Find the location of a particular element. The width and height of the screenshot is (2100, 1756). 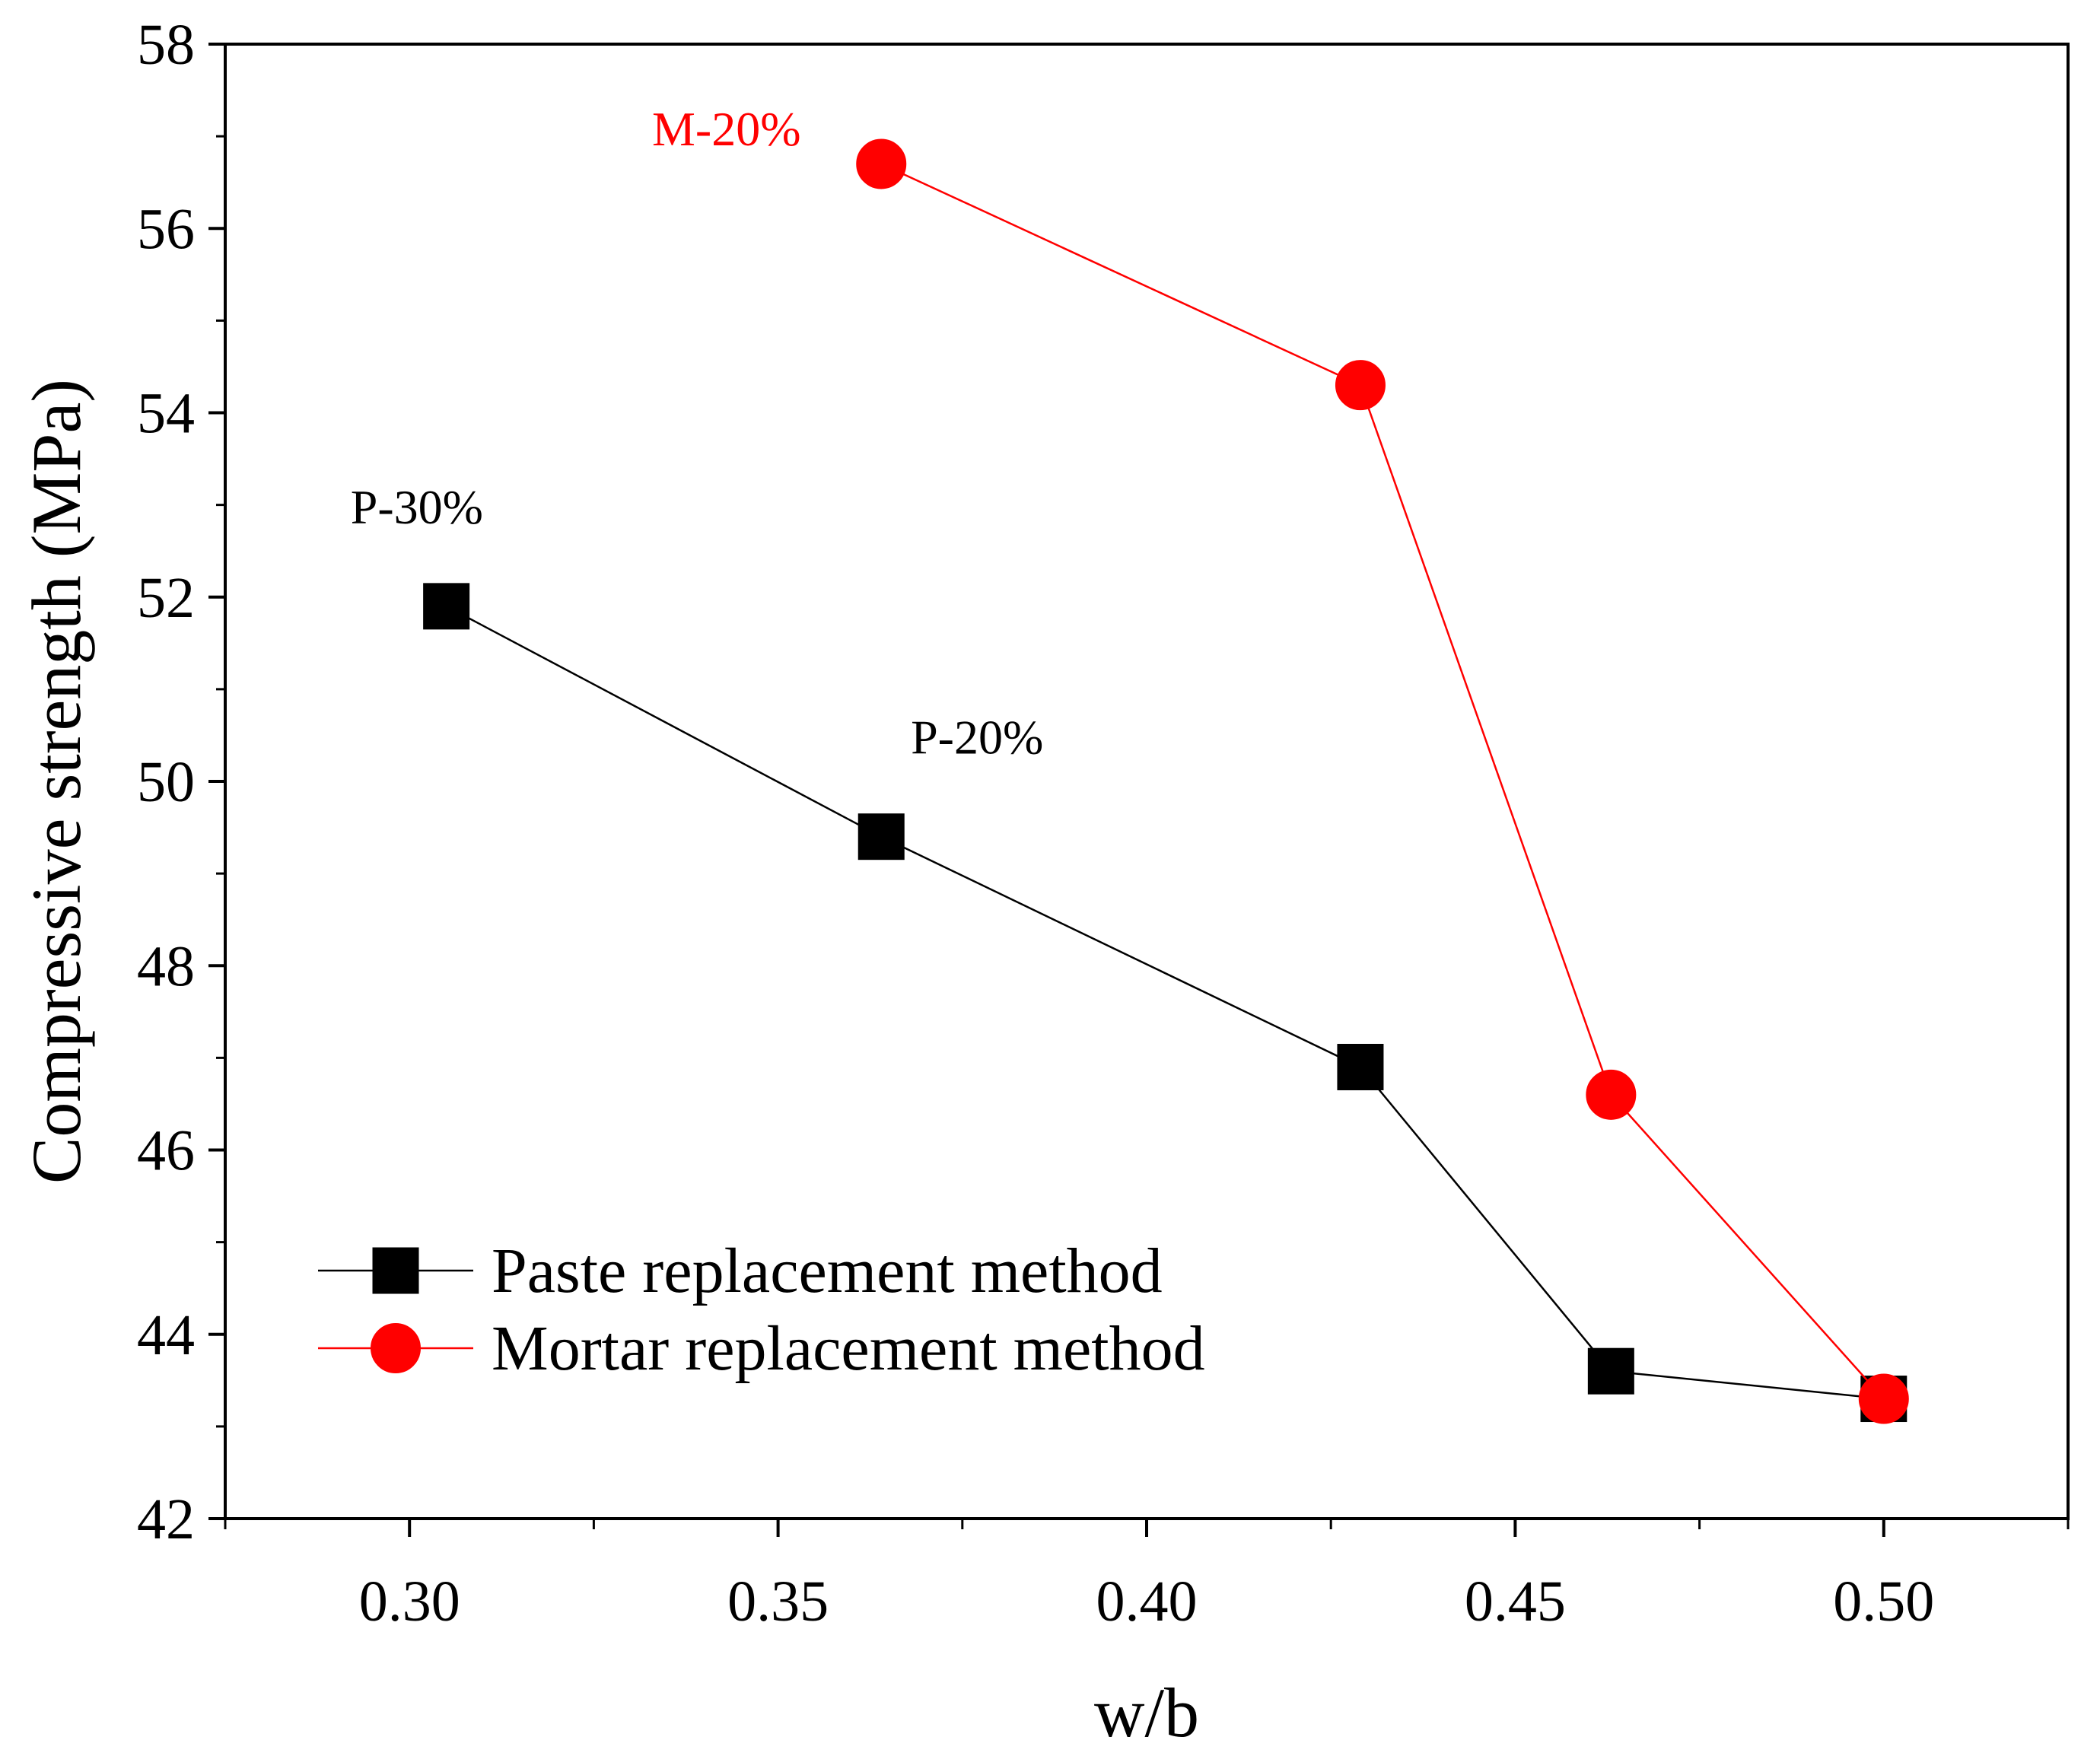

x-tick-label: 0.45 is located at coordinates (1515, 1602).